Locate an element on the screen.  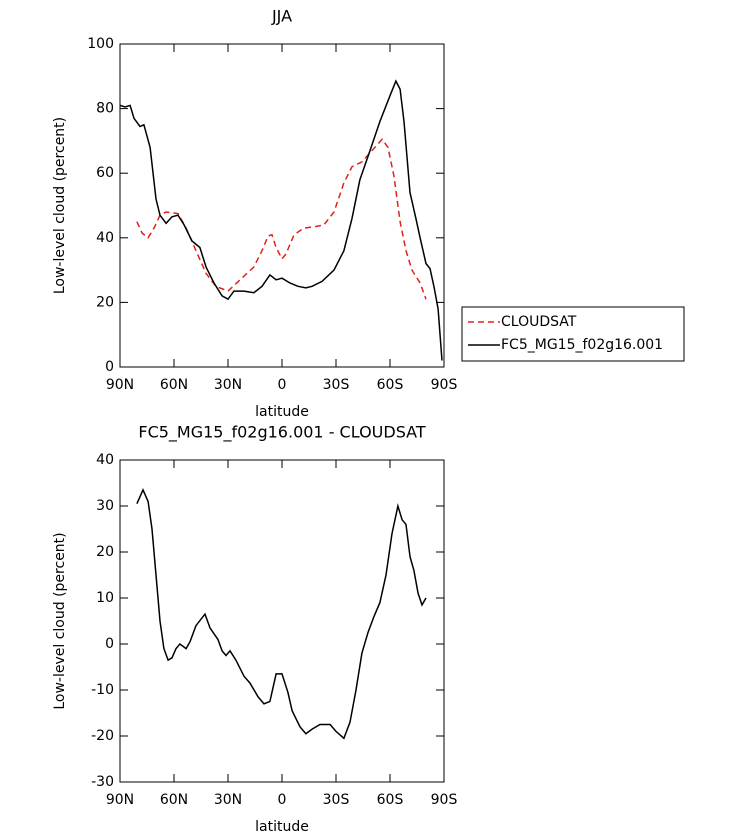
legend-label: FC5_MG15_f02g16.001 is located at coordinates (582, 345).